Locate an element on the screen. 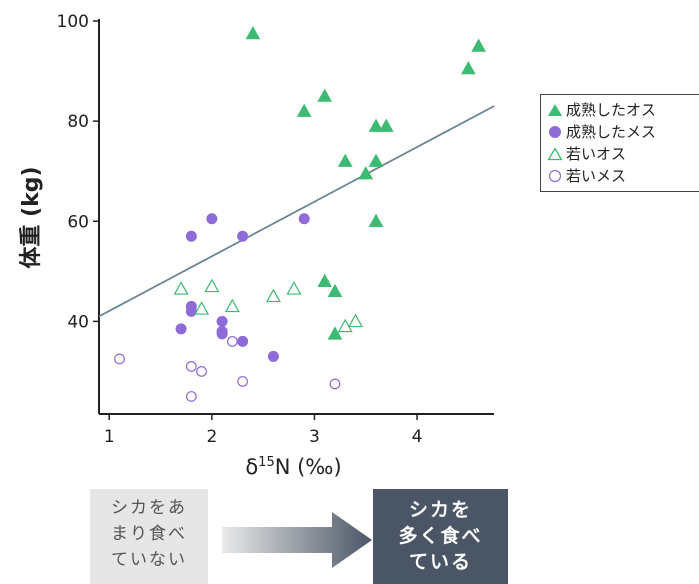 The image size is (699, 584). box-line: 多く食べ is located at coordinates (440, 536).